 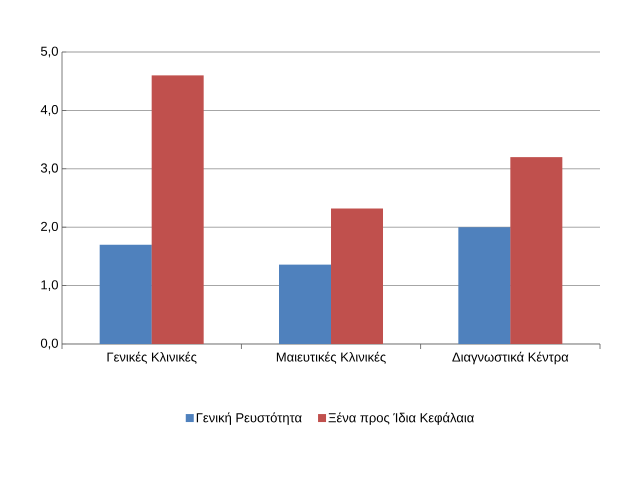 What do you see at coordinates (49, 110) in the screenshot?
I see `y-tick-label: 4,0` at bounding box center [49, 110].